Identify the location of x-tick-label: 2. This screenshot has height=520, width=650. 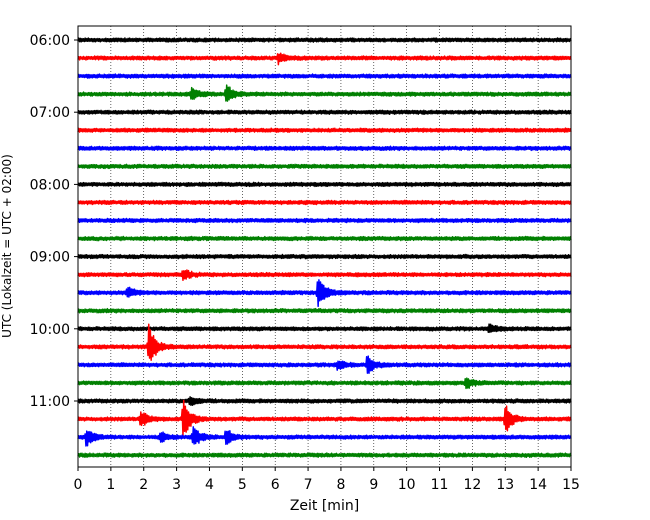
(143, 485).